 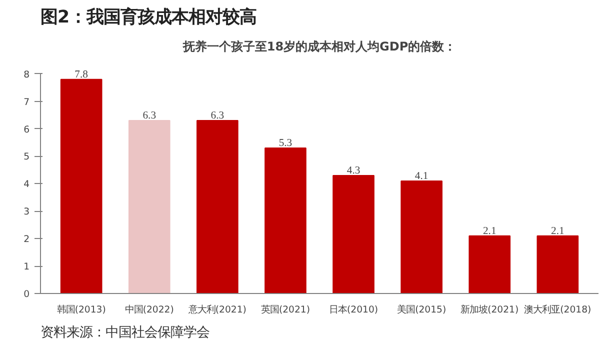 What do you see at coordinates (27, 184) in the screenshot?
I see `y-tick-label: 4` at bounding box center [27, 184].